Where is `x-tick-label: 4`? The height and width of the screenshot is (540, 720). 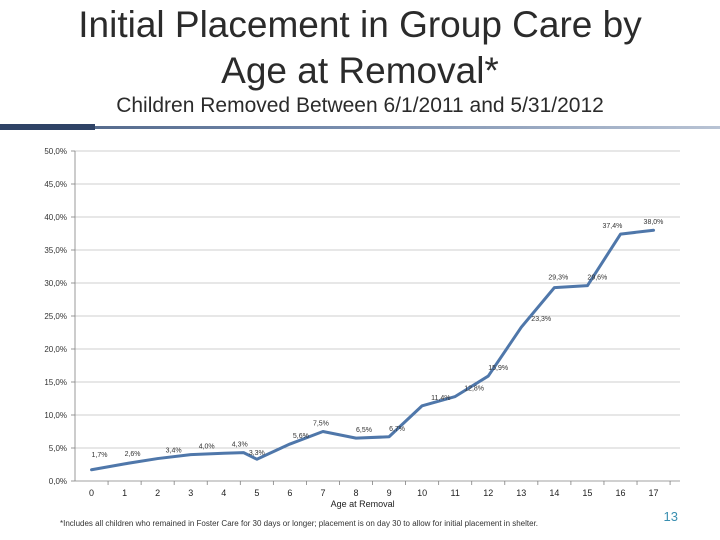
x-tick-label: 4 is located at coordinates (223, 493).